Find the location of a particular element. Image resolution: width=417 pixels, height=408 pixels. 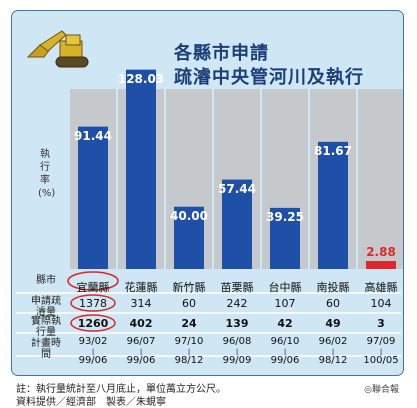

period-start-3: 97/10 is located at coordinates (189, 341).